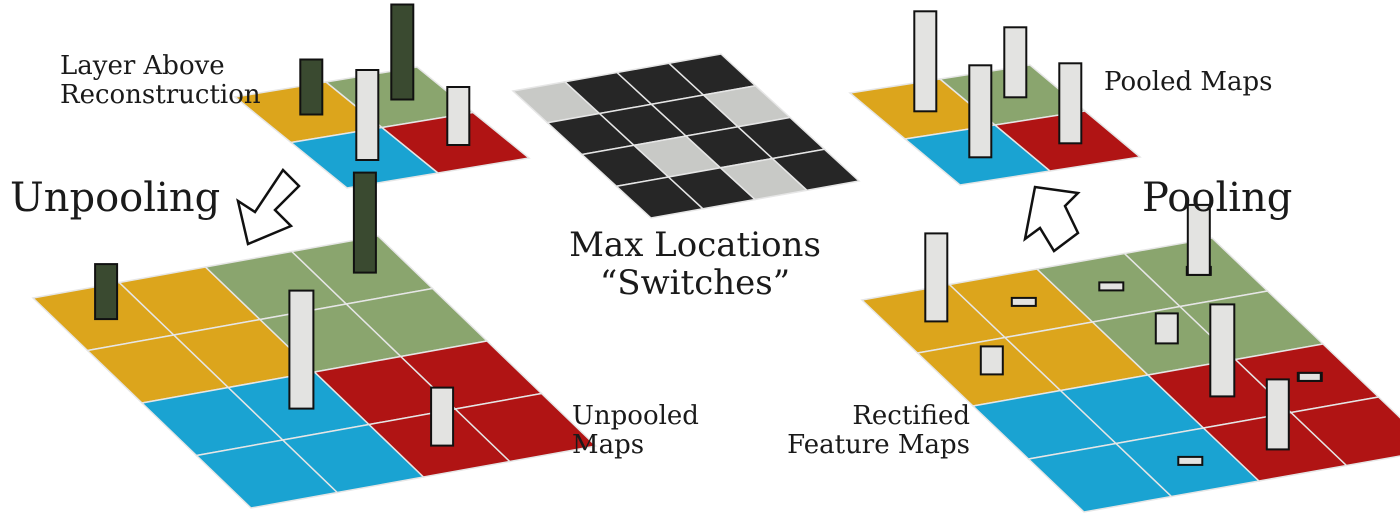 The image size is (1400, 526). I want to click on pooled-maps-grid, so click(995, 98).